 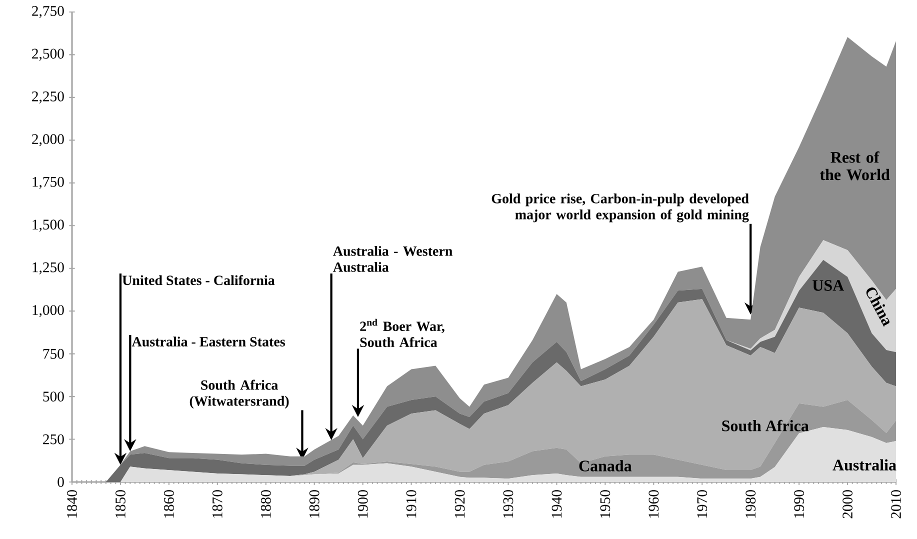 What do you see at coordinates (53, 397) in the screenshot?
I see `y-tick-label: 500` at bounding box center [53, 397].